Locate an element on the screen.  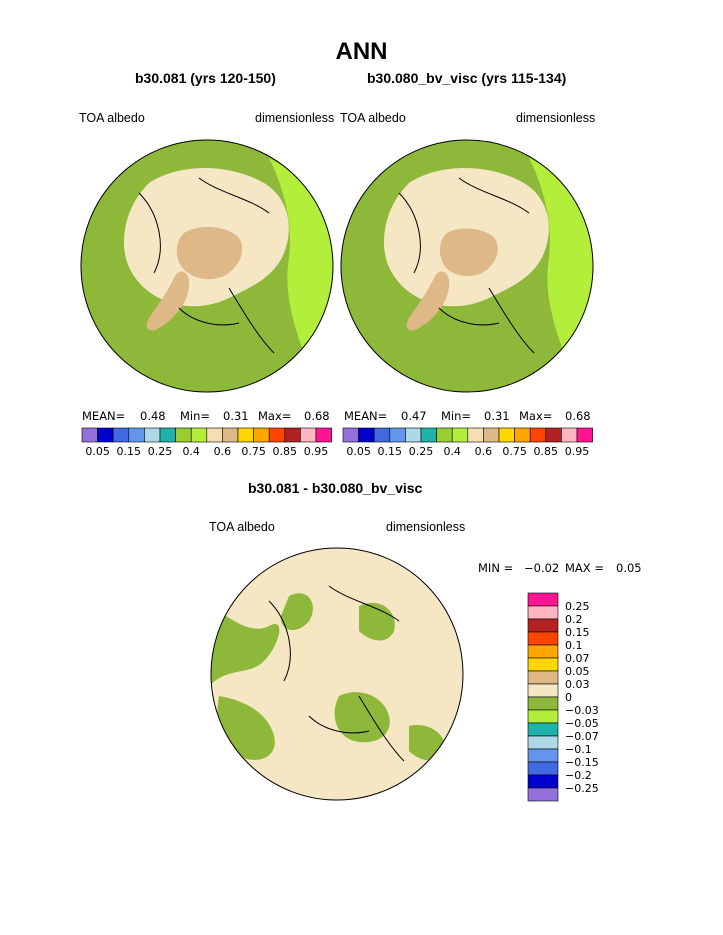
map-1-field-tan-ocean is located at coordinates (209, 253).